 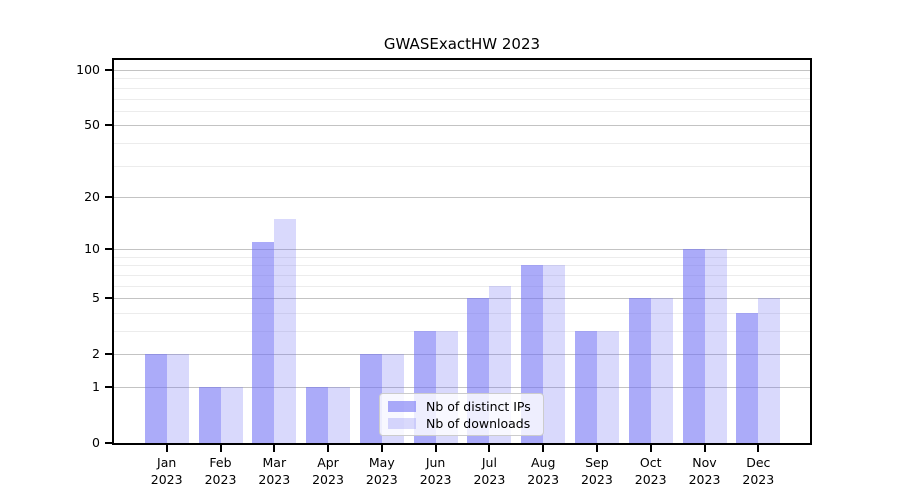 What do you see at coordinates (96, 442) in the screenshot?
I see `y-tick-label: 0` at bounding box center [96, 442].